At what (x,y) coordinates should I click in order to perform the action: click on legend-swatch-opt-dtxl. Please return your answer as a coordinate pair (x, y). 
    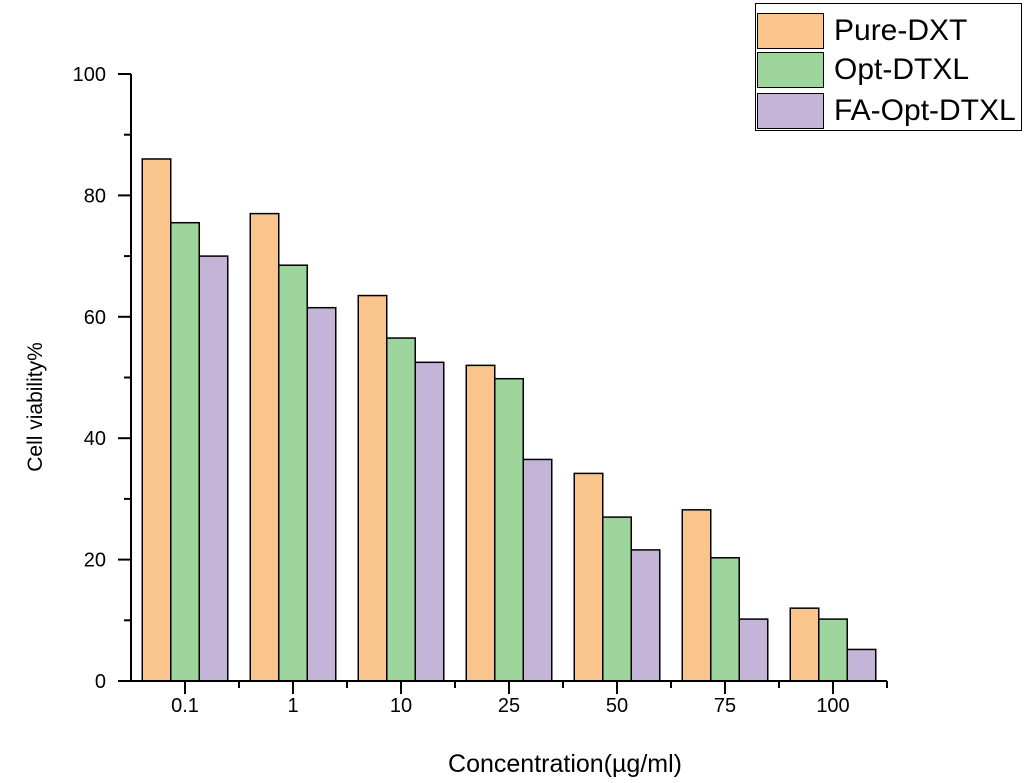
    Looking at the image, I should click on (790, 70).